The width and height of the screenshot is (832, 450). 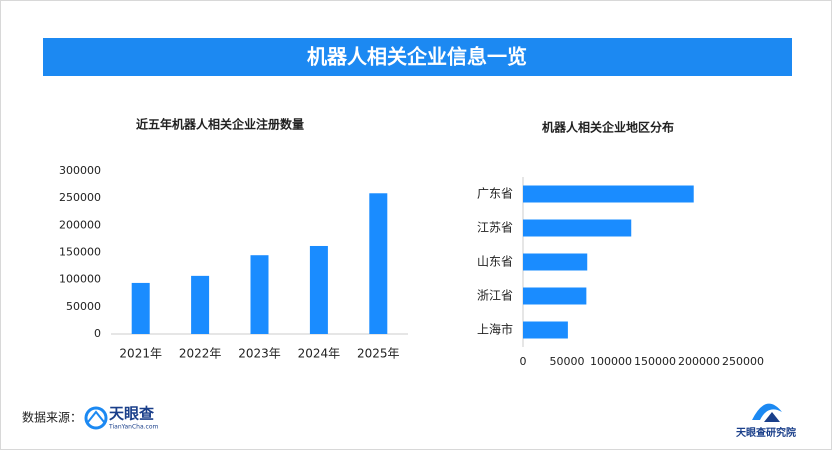 I want to click on x-tick-label: 2023年, so click(x=259, y=354).